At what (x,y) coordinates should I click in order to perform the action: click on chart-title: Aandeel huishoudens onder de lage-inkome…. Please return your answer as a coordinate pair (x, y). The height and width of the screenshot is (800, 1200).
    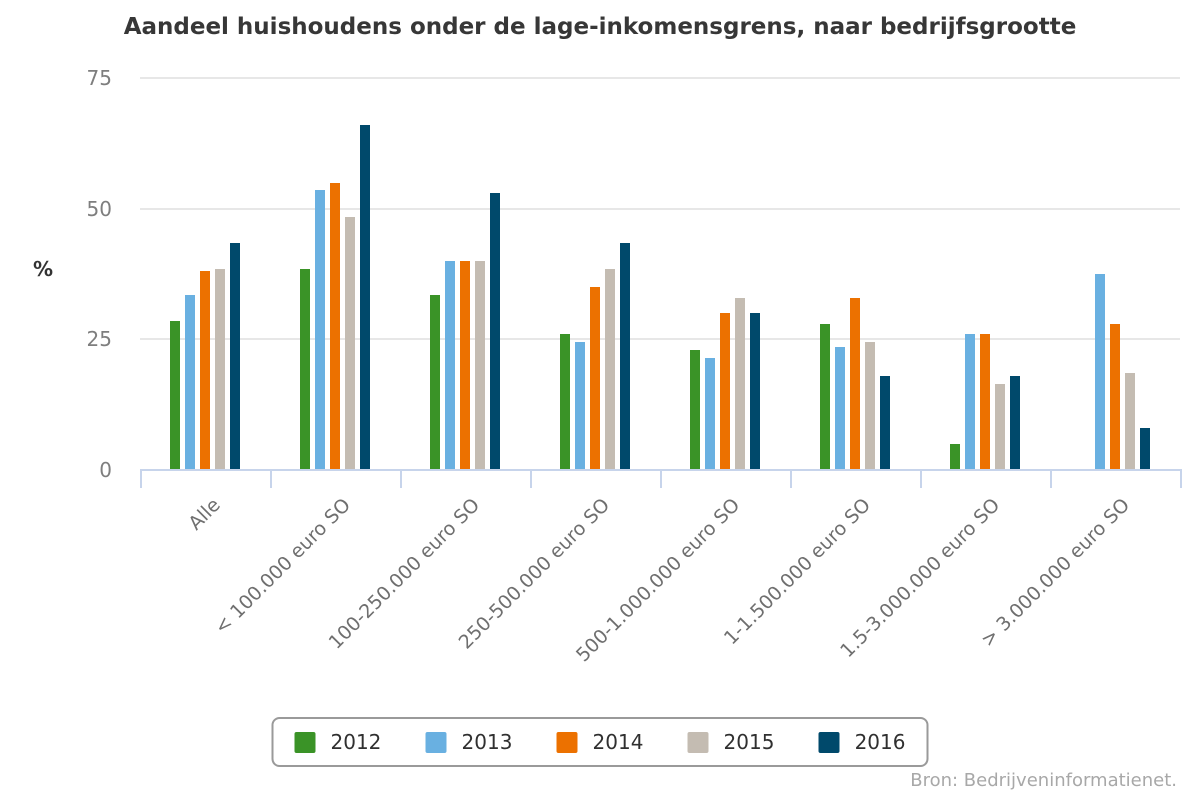
    Looking at the image, I should click on (600, 27).